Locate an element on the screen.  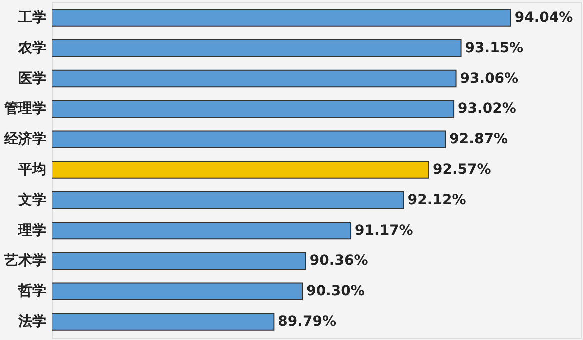
data-label: 90.30% is located at coordinates (335, 292).